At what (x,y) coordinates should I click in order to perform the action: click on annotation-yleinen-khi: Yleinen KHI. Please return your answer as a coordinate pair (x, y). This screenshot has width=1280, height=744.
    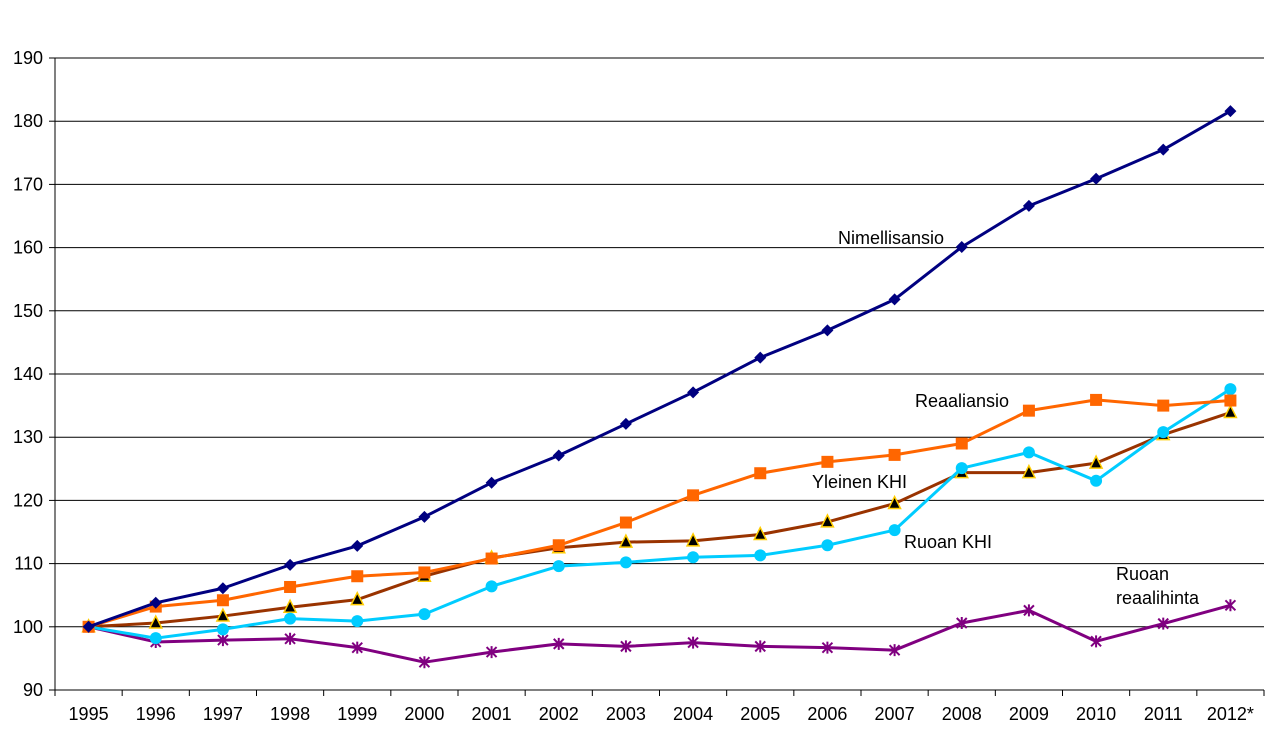
    Looking at the image, I should click on (859, 482).